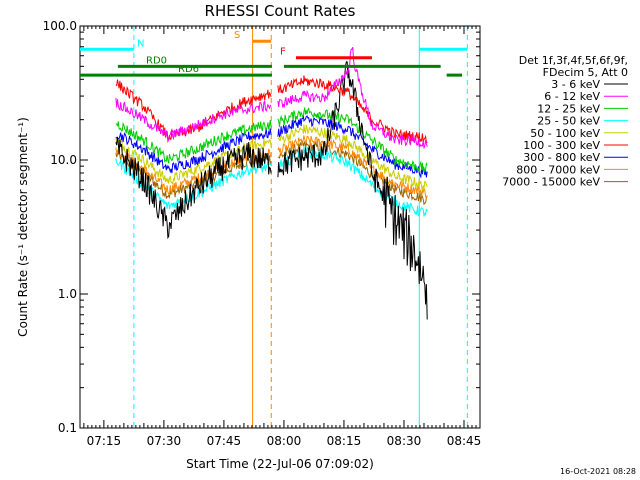 The width and height of the screenshot is (640, 480). I want to click on footer-timestamp: 16-Oct-2021 08:28, so click(598, 471).